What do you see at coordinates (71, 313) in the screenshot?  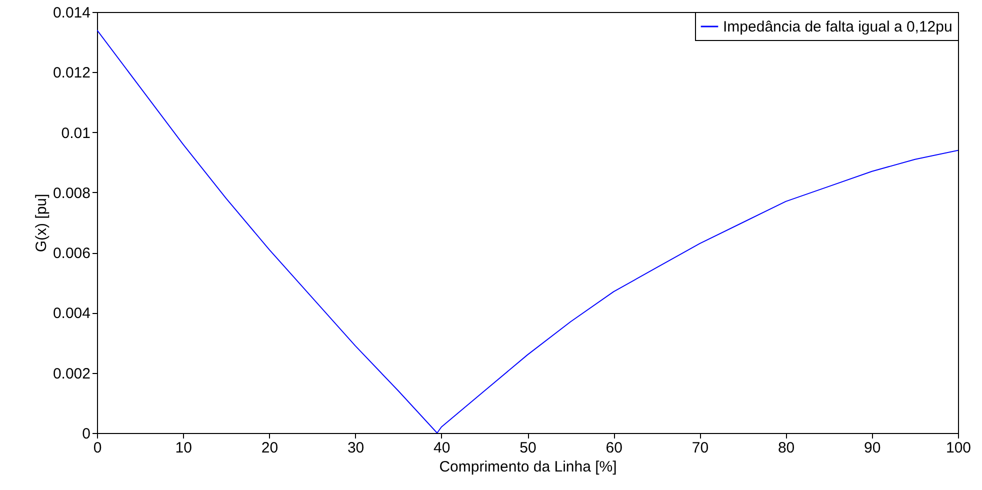 I see `y-tick-label: 0.004` at bounding box center [71, 313].